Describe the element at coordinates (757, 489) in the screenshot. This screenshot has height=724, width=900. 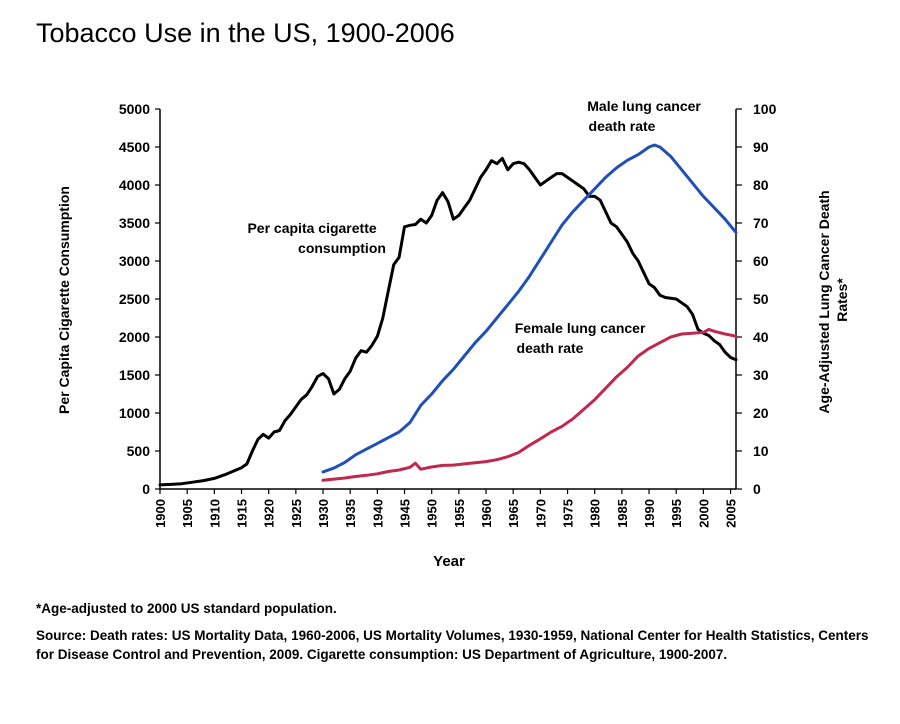
I see `y2-tick-label: 0` at that location.